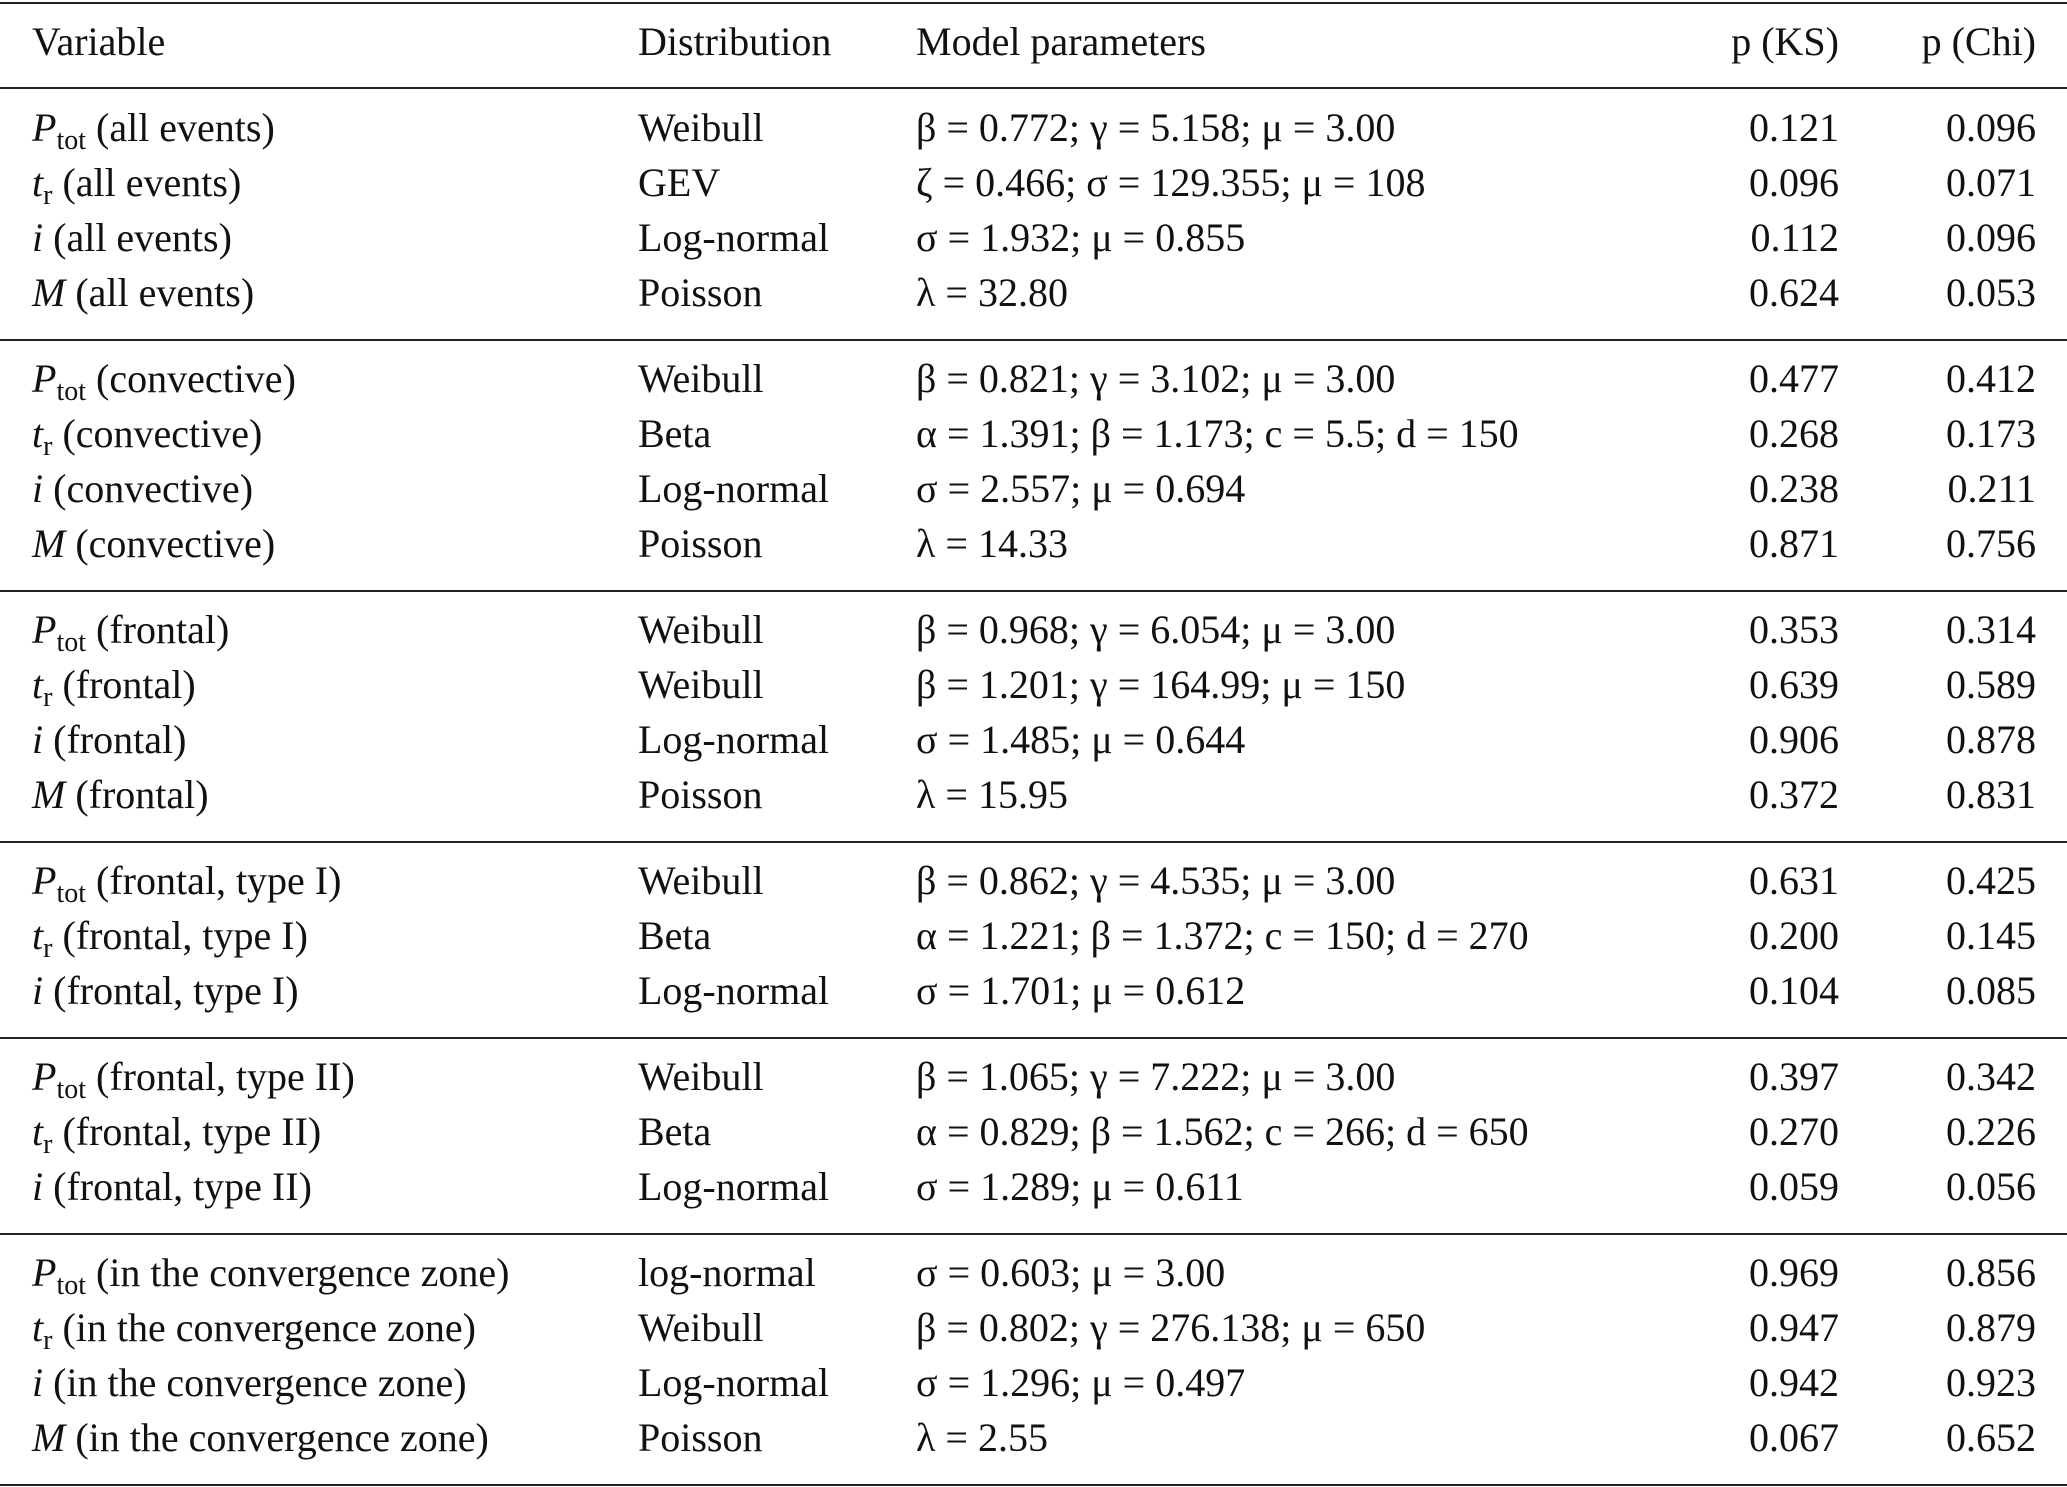  Describe the element at coordinates (1794, 990) in the screenshot. I see `p-ks-cell: 0.104` at that location.